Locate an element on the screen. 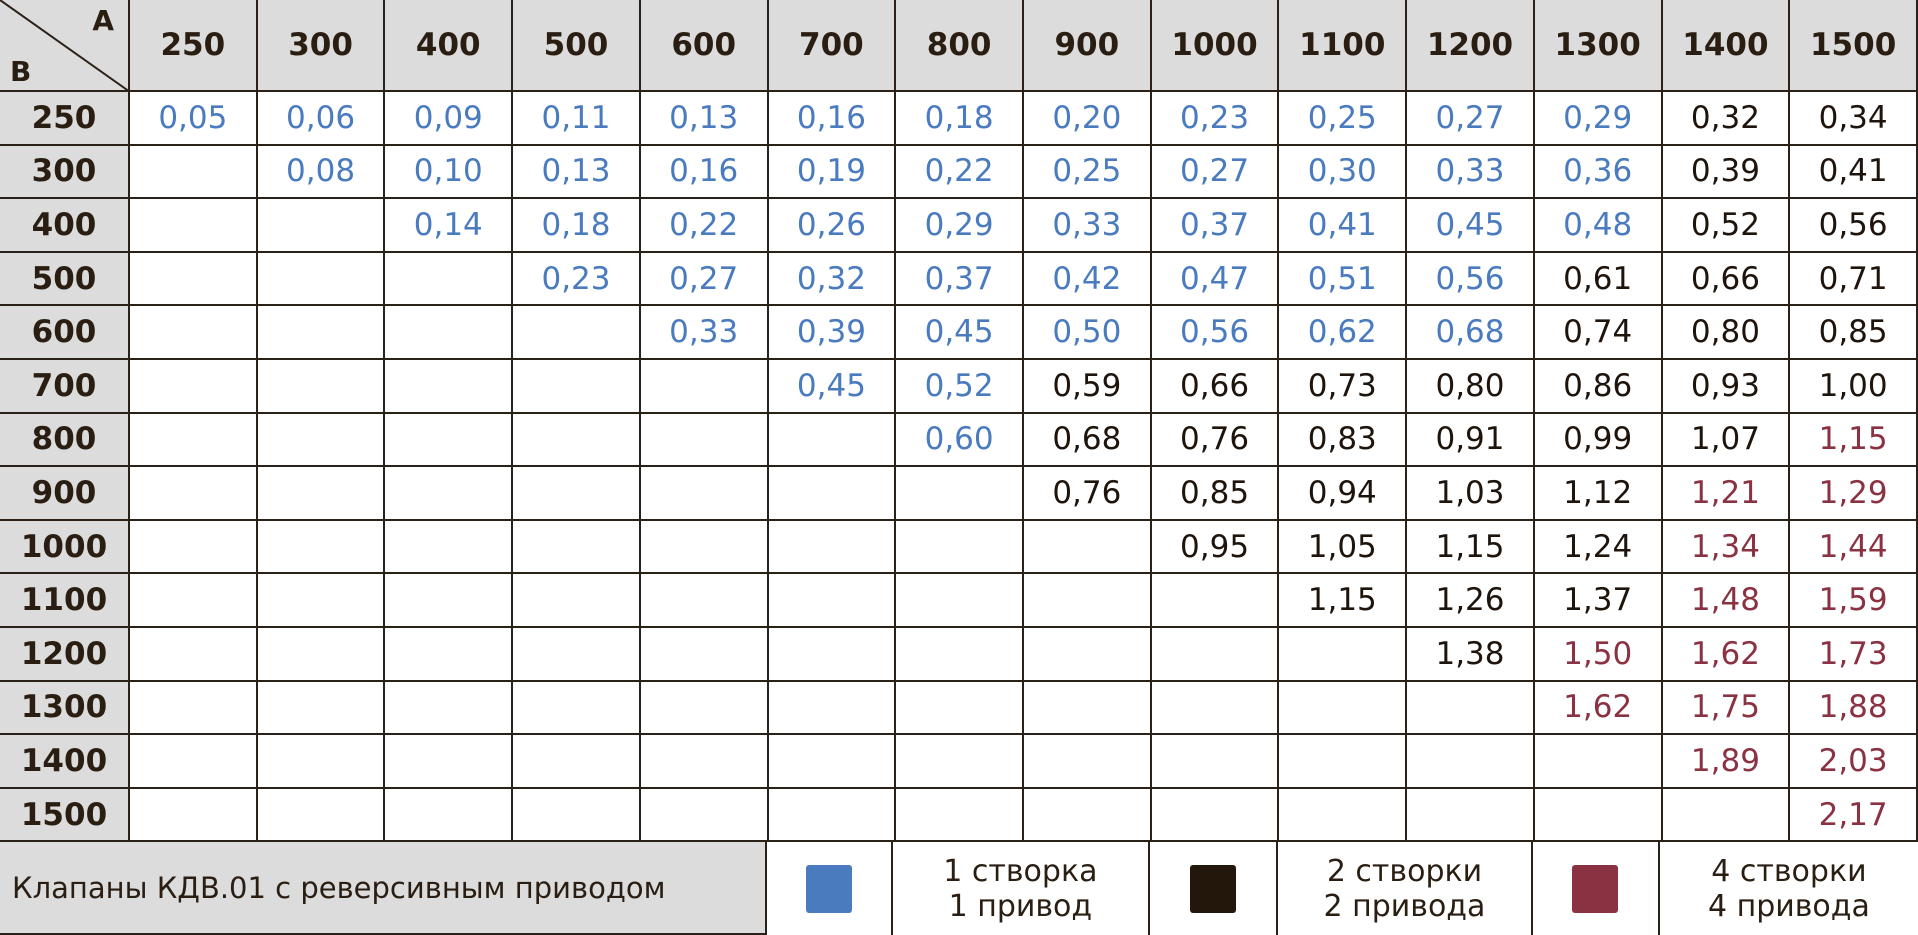 The image size is (1918, 935). column-header: 250 is located at coordinates (194, 46).